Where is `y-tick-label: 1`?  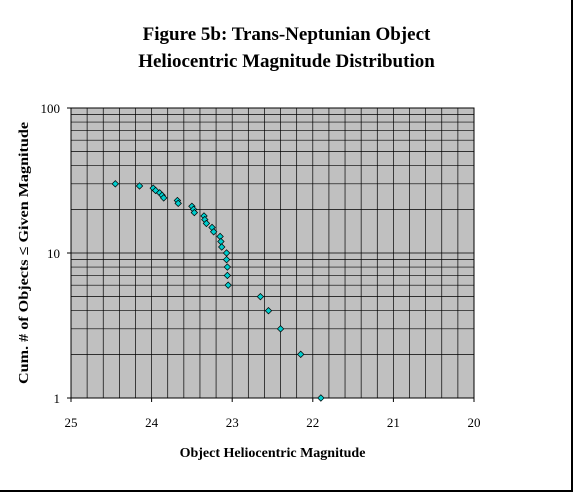 y-tick-label: 1 is located at coordinates (57, 398).